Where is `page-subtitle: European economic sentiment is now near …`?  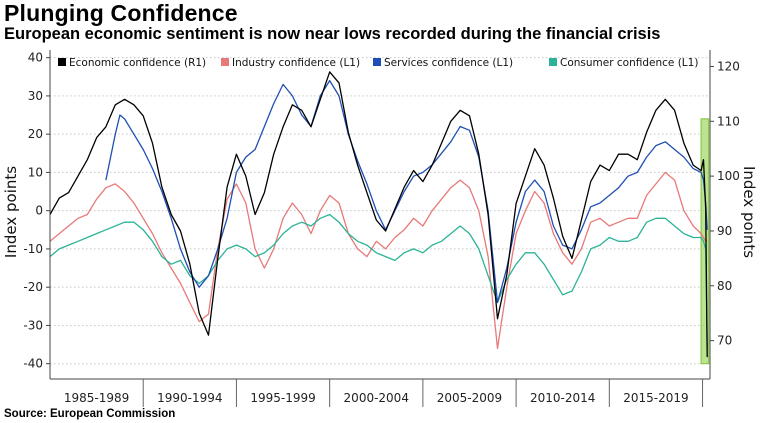
page-subtitle: European economic sentiment is now near … is located at coordinates (332, 34).